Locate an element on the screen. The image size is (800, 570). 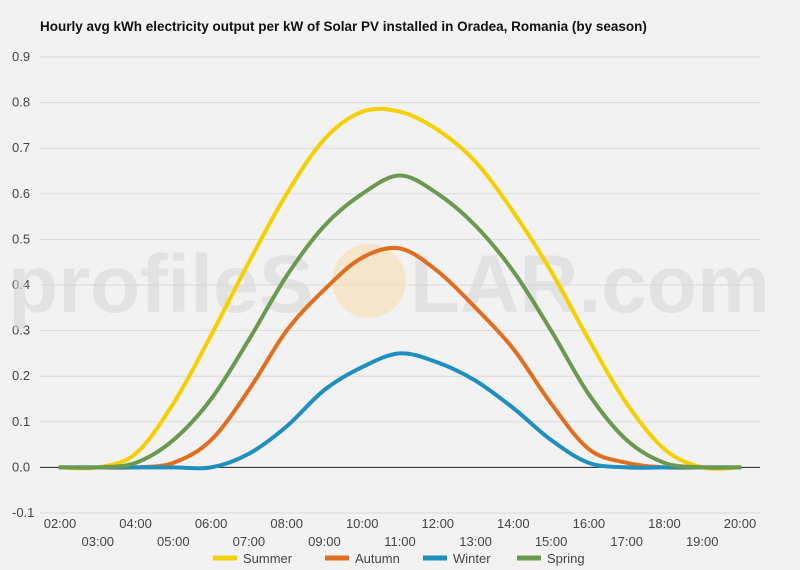
x-tick-label: 14:00 is located at coordinates (513, 523).